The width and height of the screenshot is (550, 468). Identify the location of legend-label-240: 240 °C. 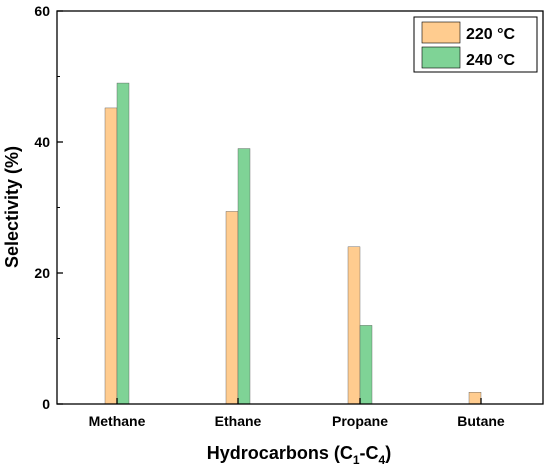
(491, 60).